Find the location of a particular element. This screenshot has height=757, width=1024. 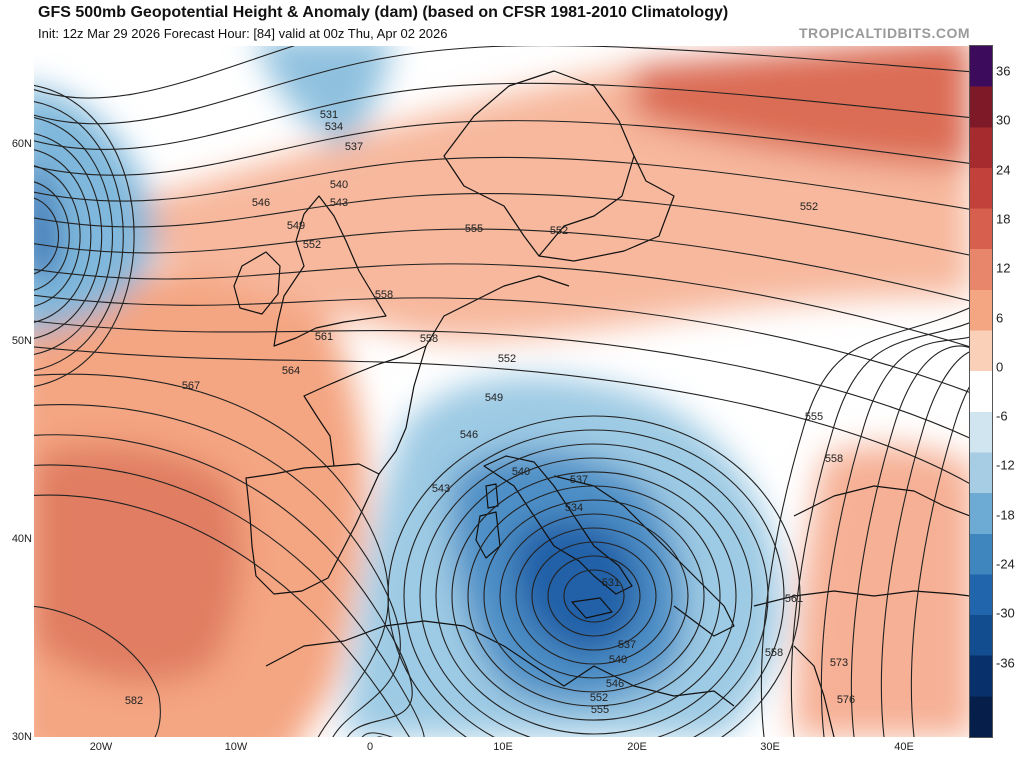

longitude-label: 10W is located at coordinates (236, 747).